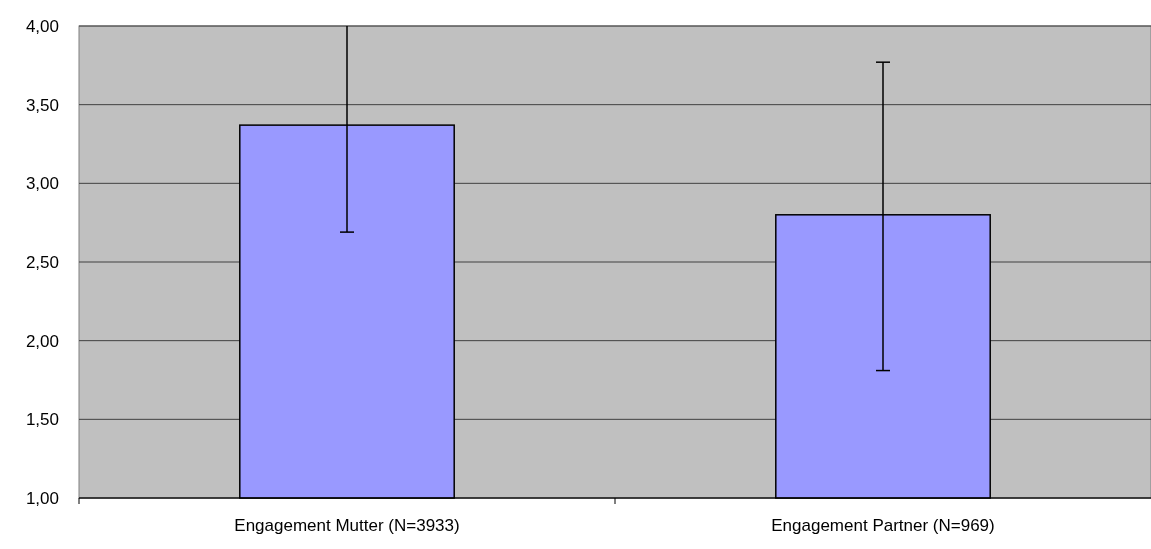 The height and width of the screenshot is (549, 1151). What do you see at coordinates (42, 420) in the screenshot?
I see `y-tick-label: 1,50` at bounding box center [42, 420].